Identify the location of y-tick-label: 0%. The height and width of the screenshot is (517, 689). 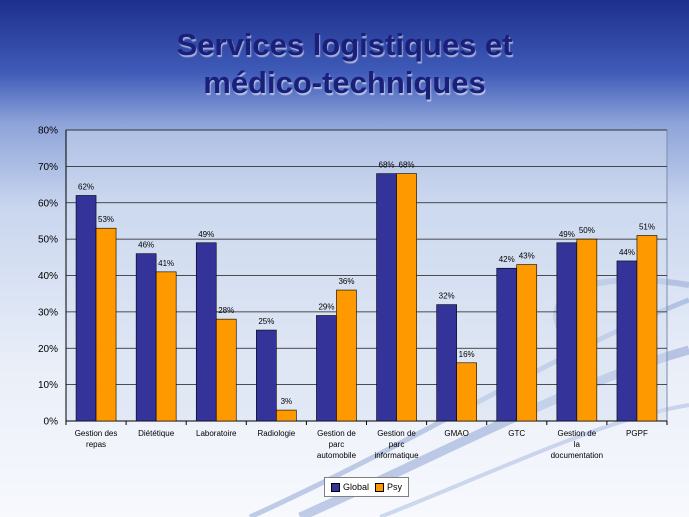
(51, 422).